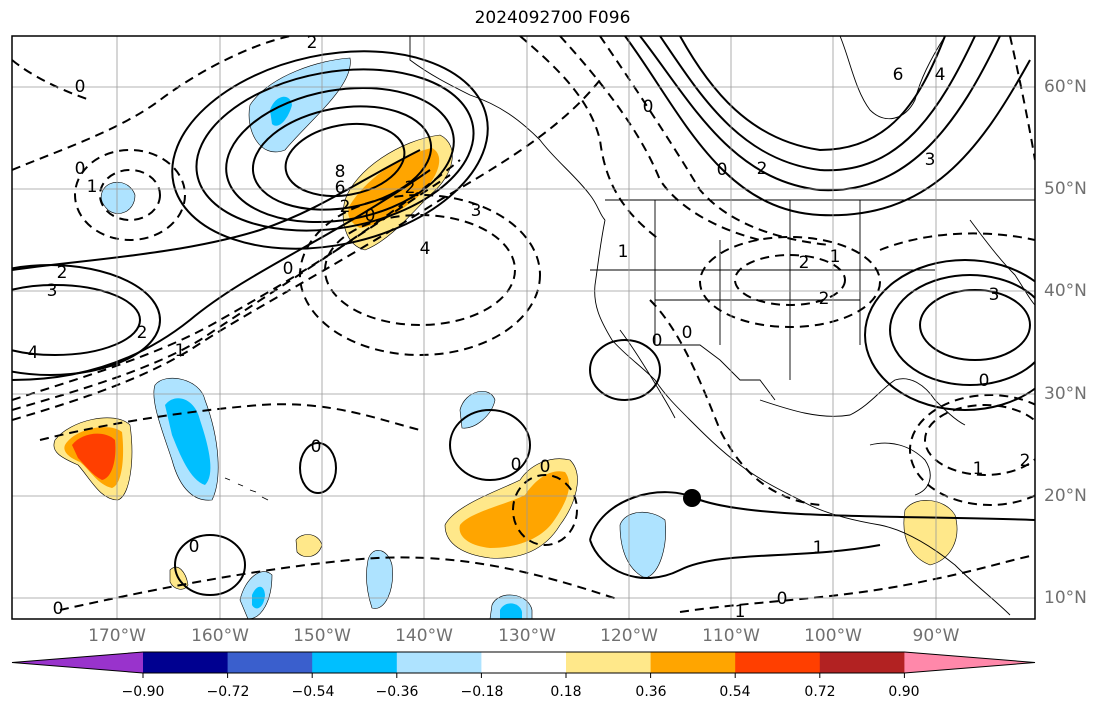 Image resolution: width=1105 pixels, height=712 pixels. I want to click on colorbar-tick-label: 0.72, so click(820, 692).